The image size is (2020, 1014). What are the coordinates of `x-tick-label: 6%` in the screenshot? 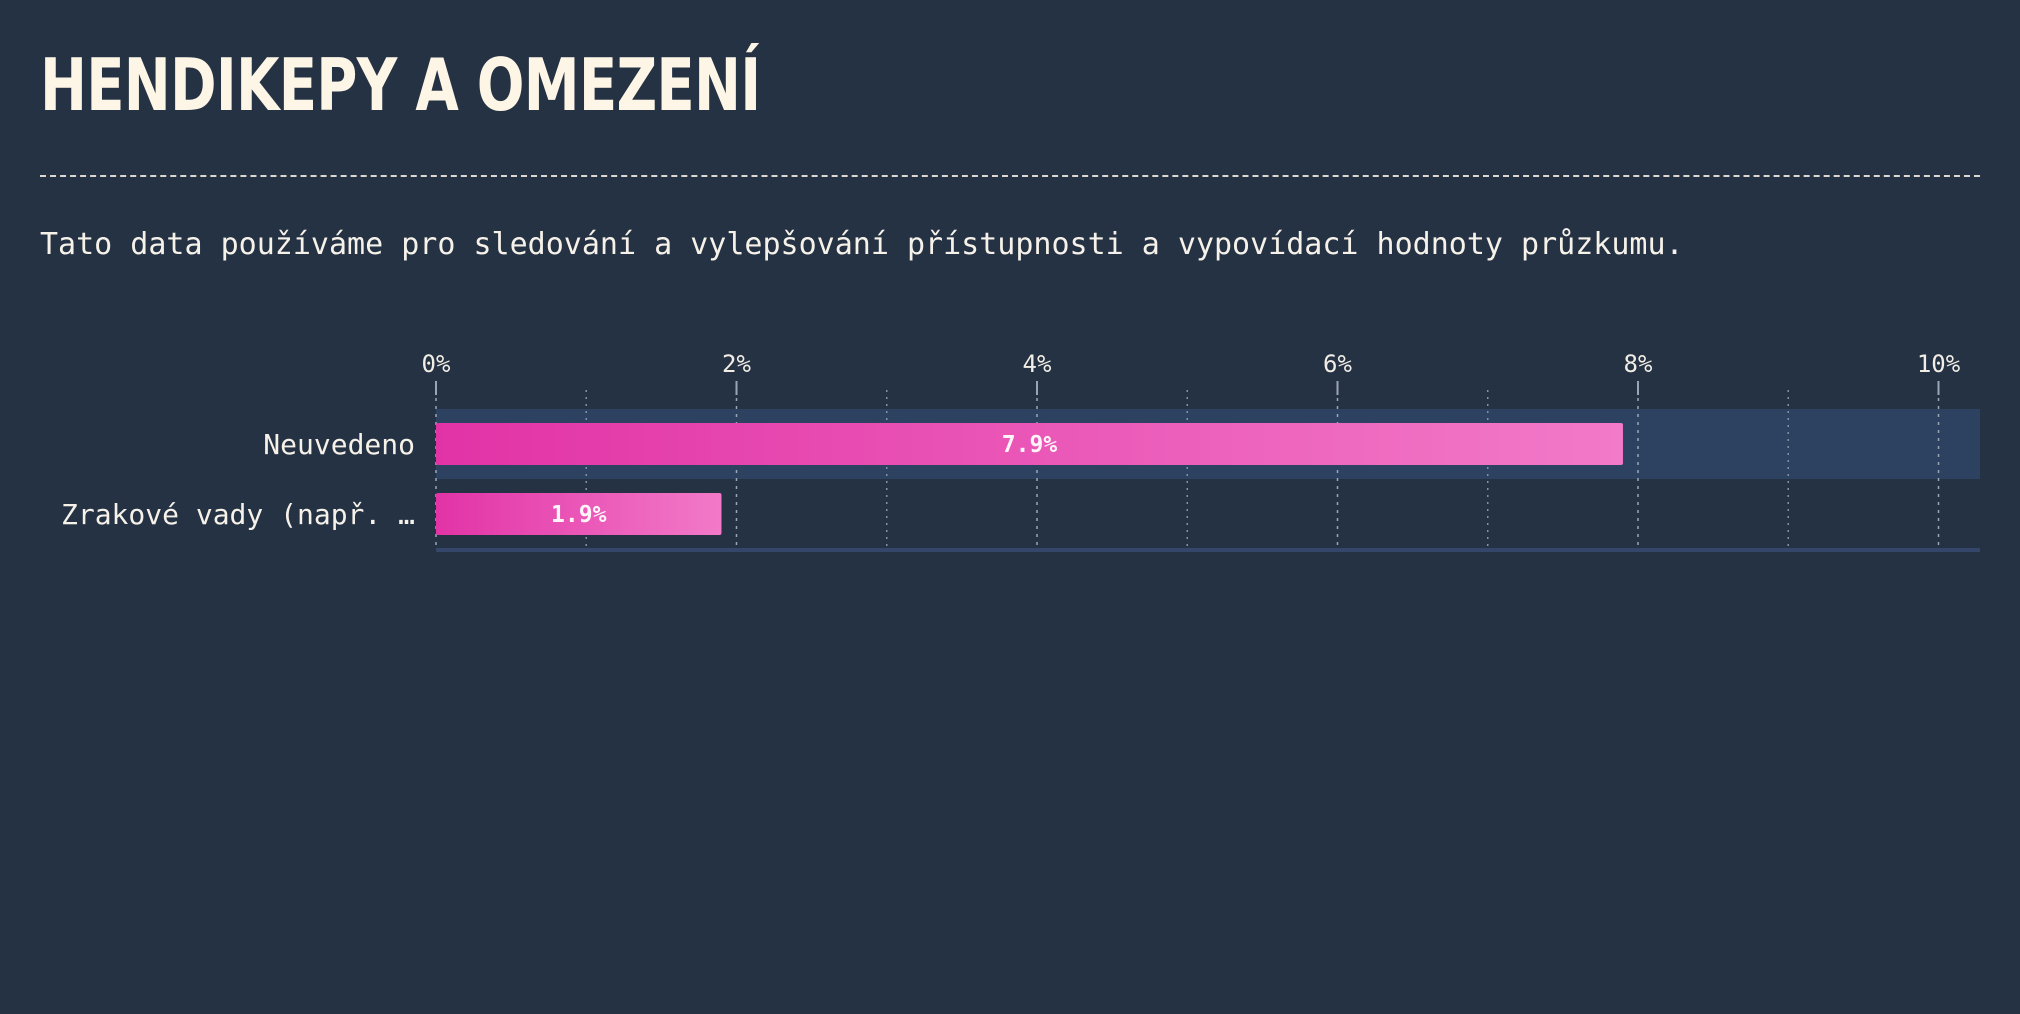 It's located at (1337, 364).